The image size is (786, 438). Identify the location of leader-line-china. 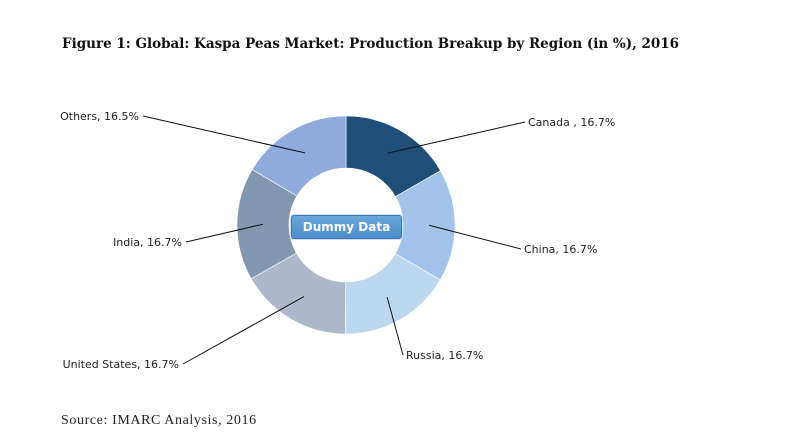
(475, 237).